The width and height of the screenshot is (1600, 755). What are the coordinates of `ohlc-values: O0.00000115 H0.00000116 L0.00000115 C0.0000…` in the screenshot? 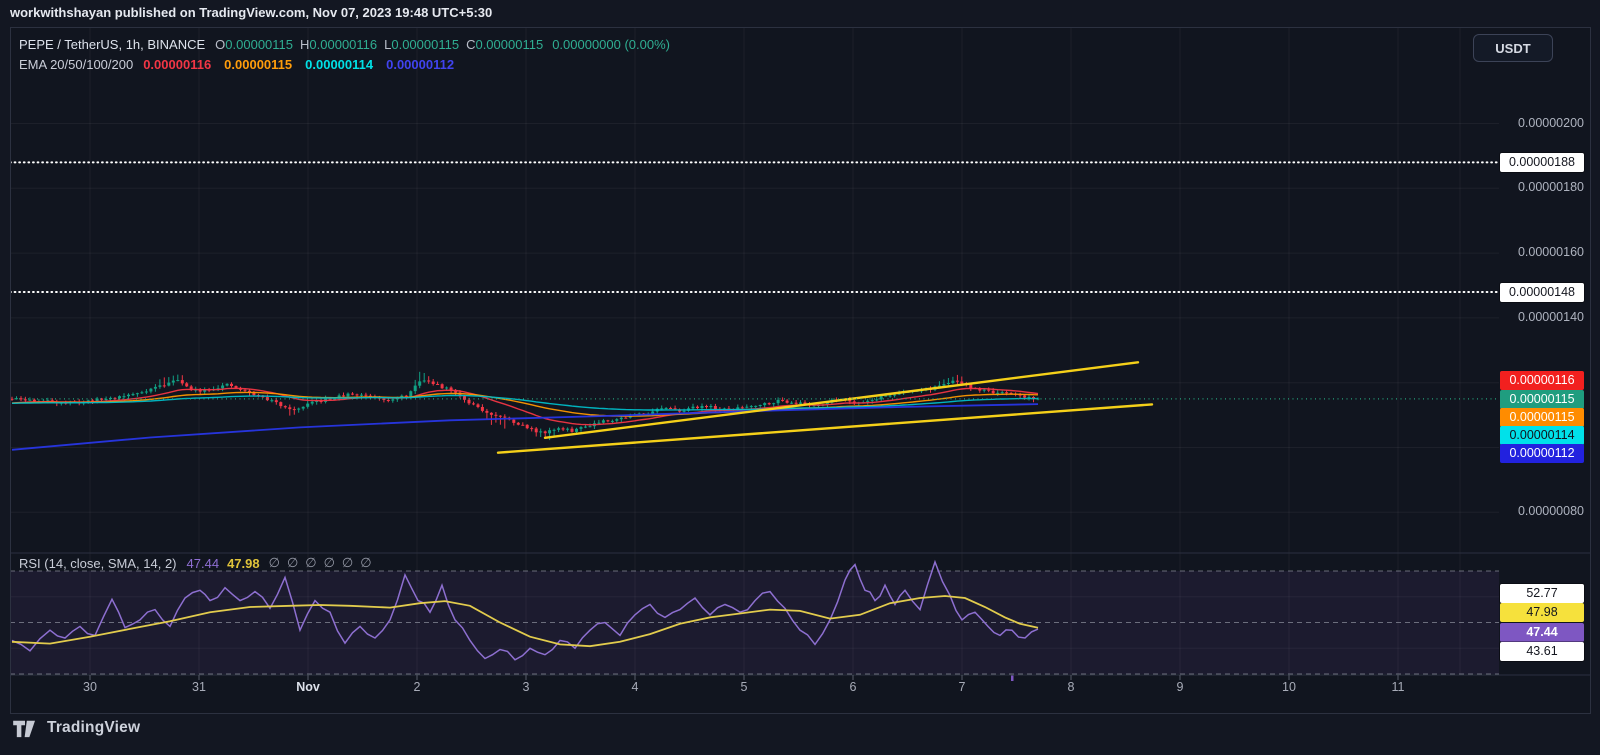 It's located at (382, 44).